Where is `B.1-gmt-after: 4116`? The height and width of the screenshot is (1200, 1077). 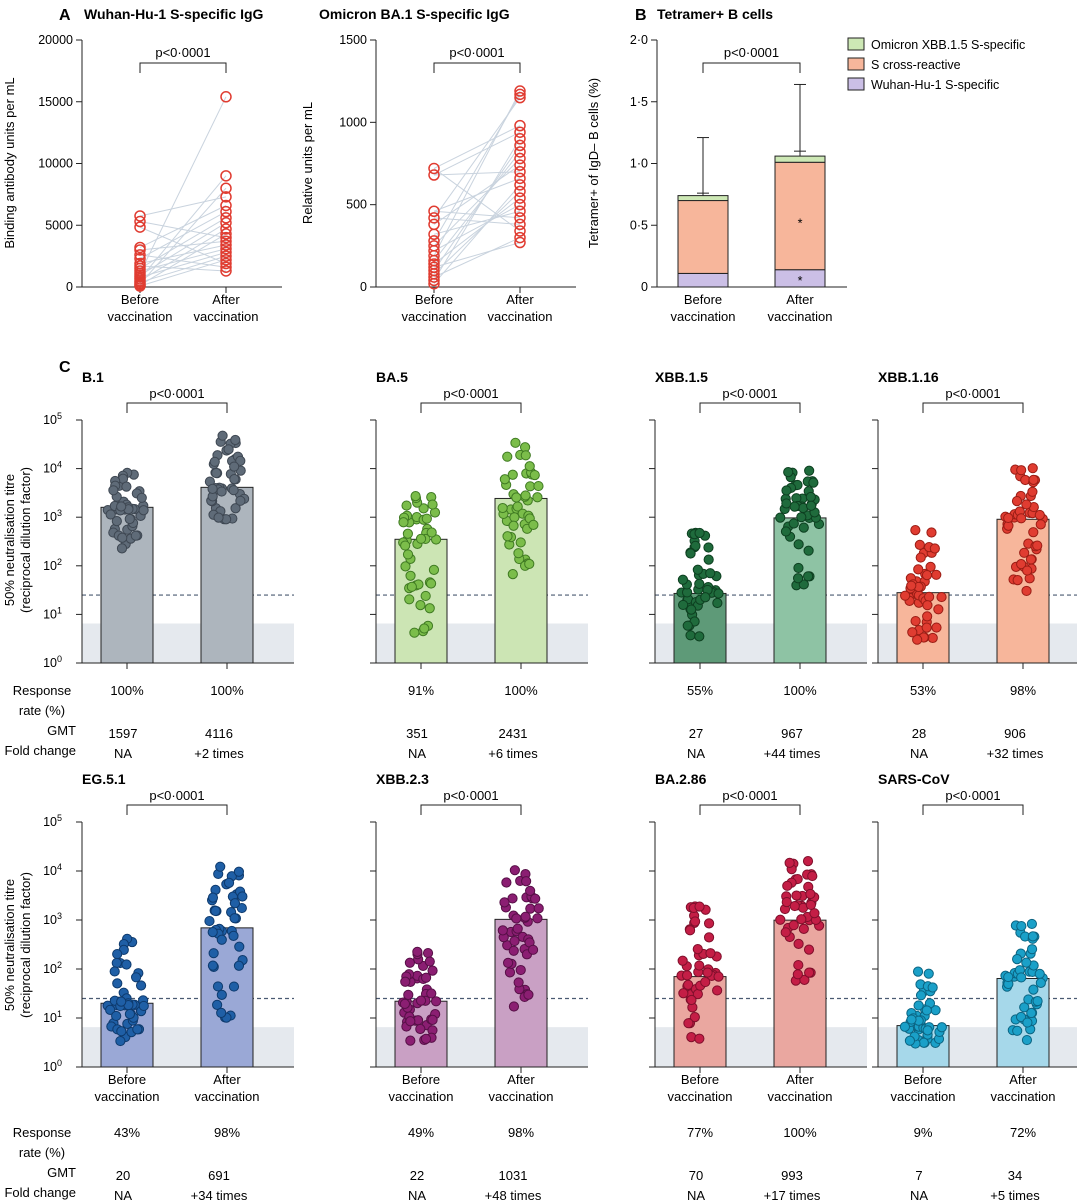 B.1-gmt-after: 4116 is located at coordinates (219, 733).